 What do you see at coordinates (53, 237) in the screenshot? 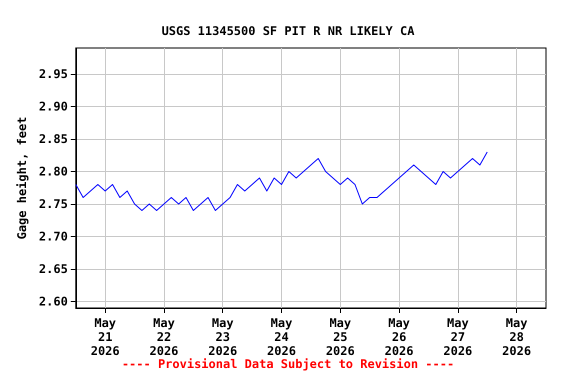
I see `y-tick-label: 2.70` at bounding box center [53, 237].